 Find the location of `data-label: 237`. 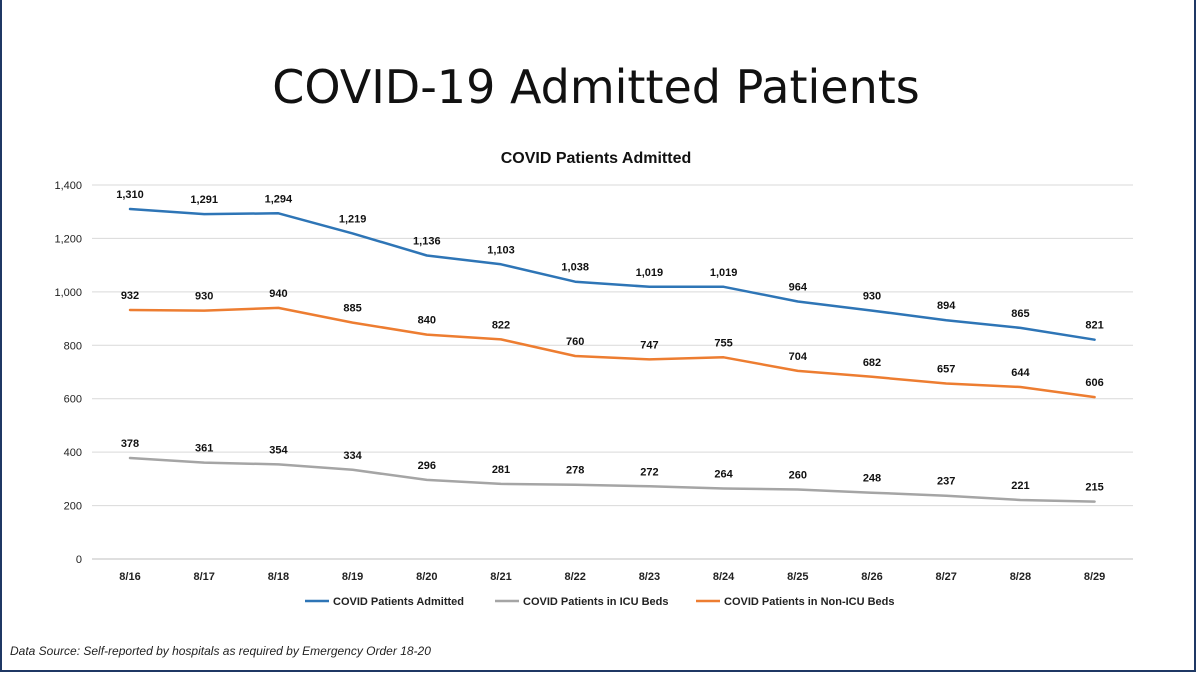

data-label: 237 is located at coordinates (946, 482).